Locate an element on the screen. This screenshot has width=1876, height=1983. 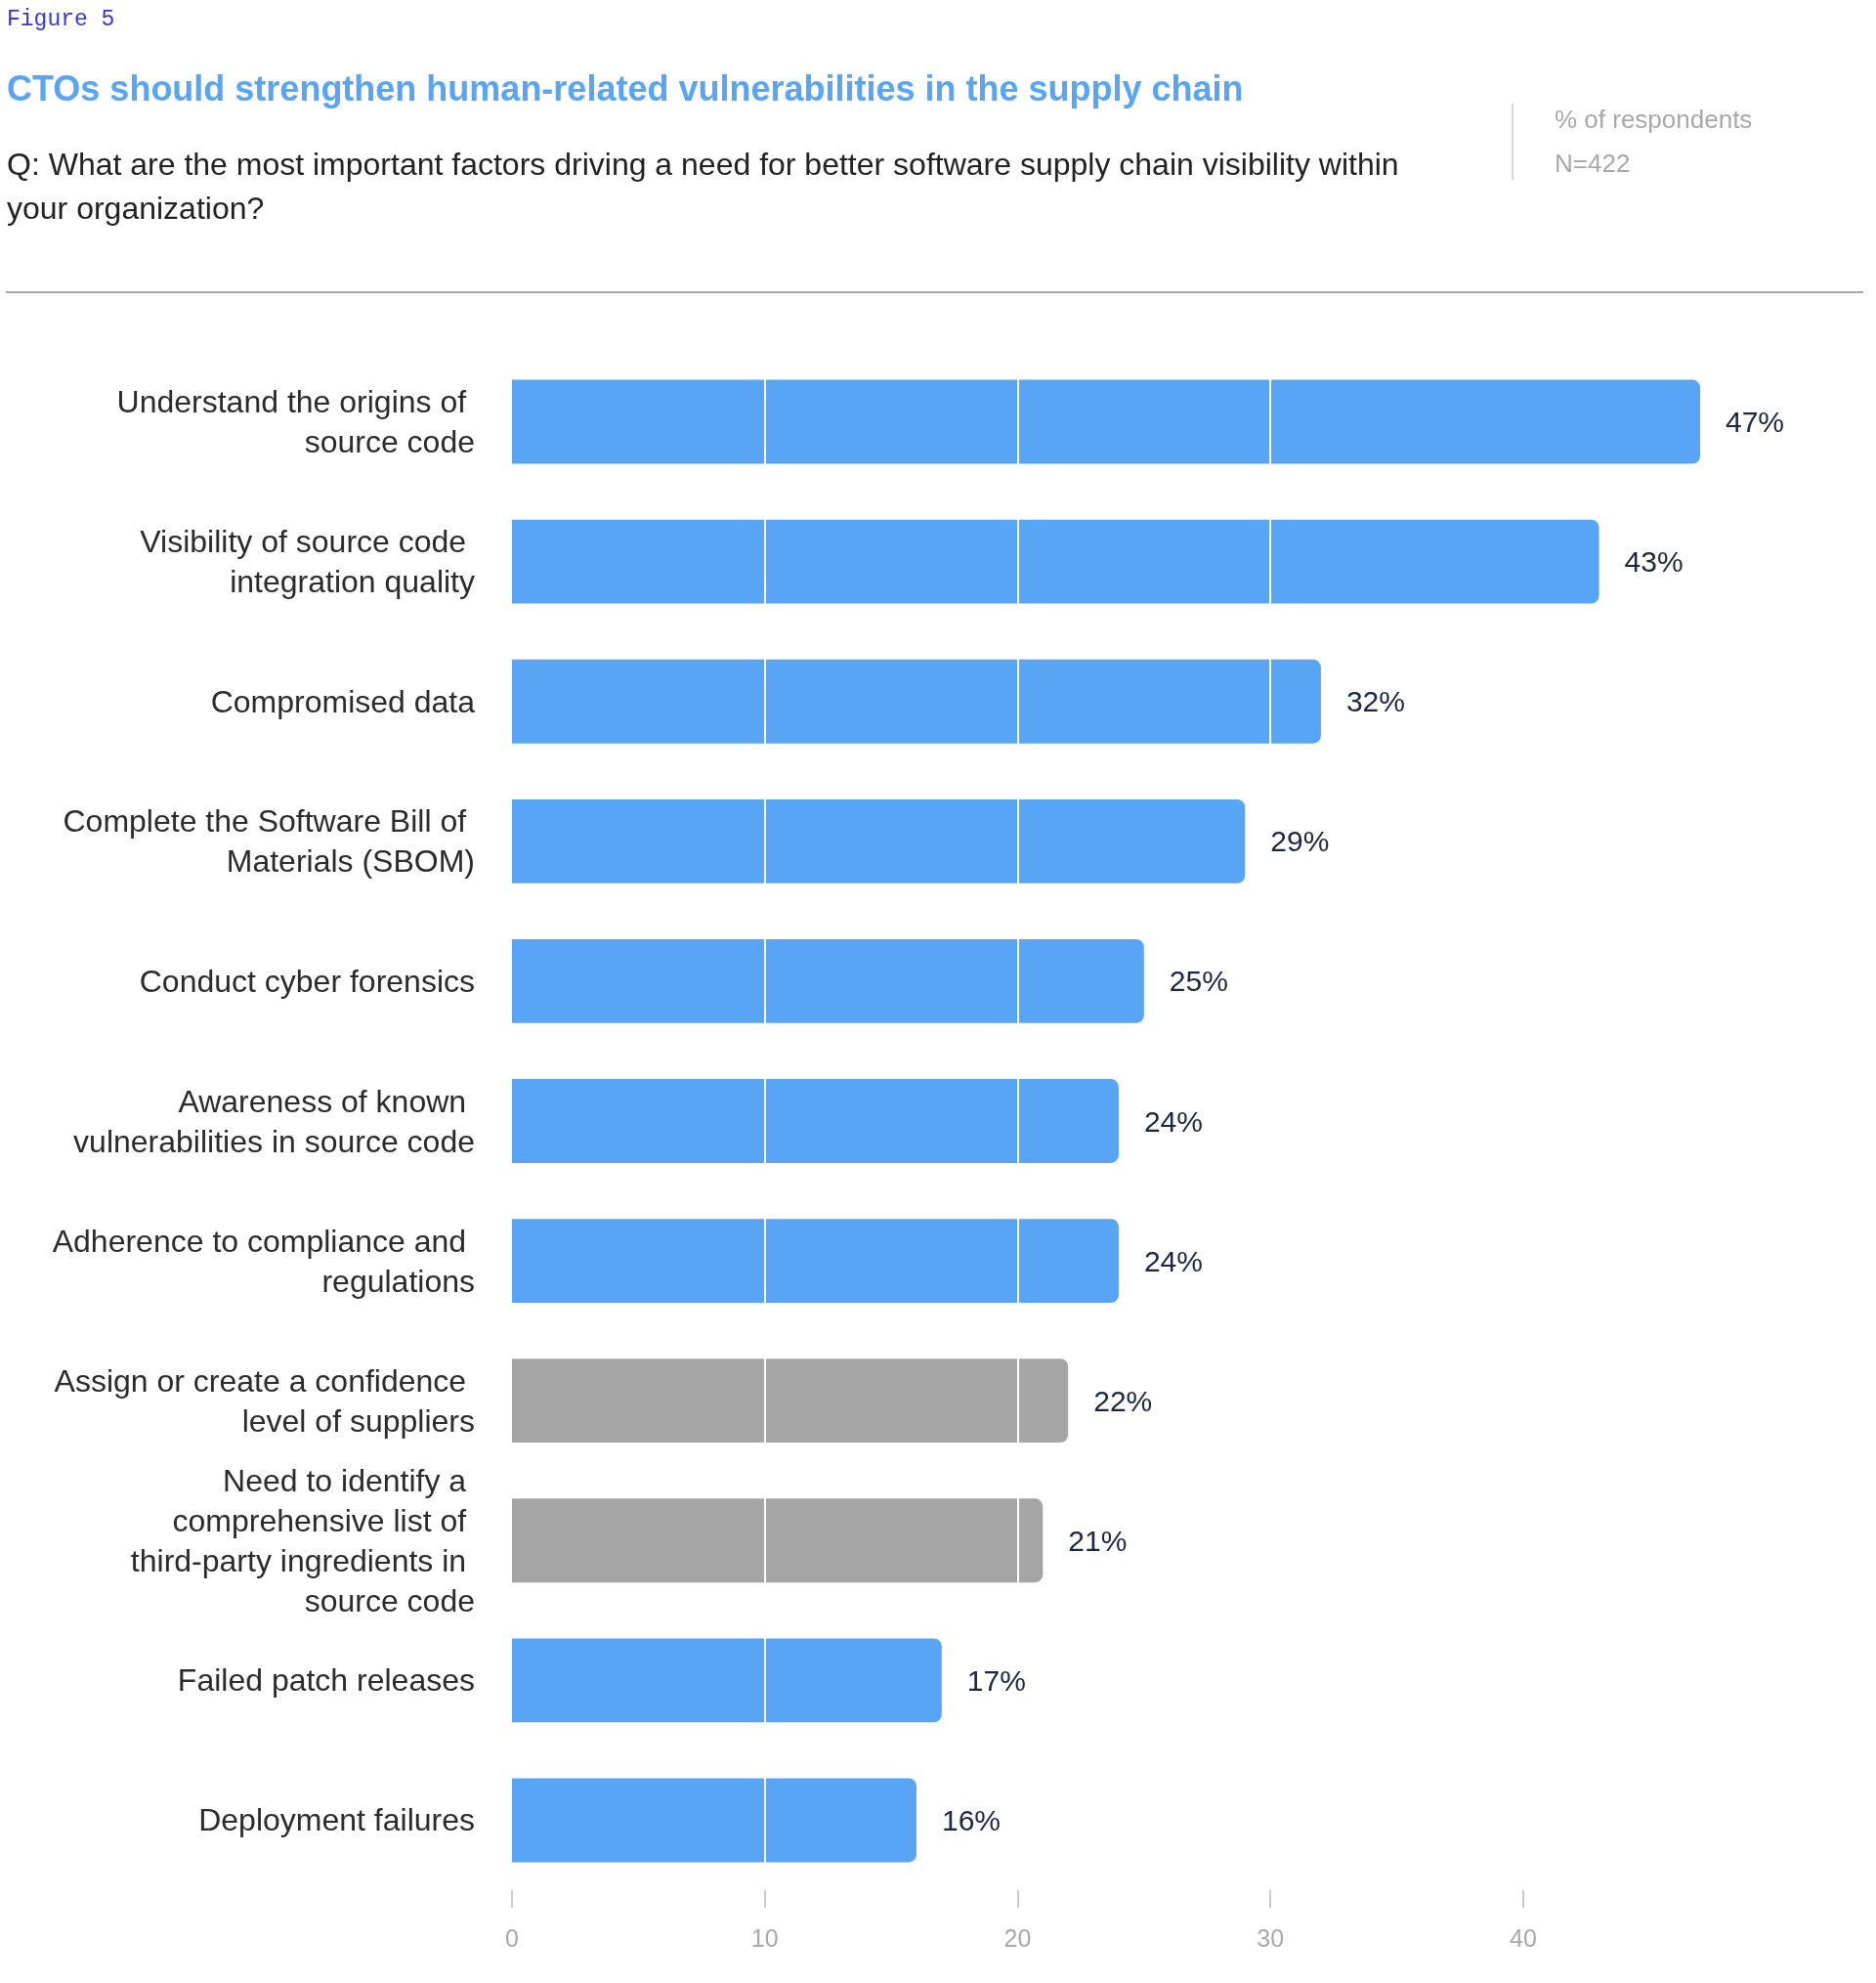
caption: Figure 5 is located at coordinates (61, 19).